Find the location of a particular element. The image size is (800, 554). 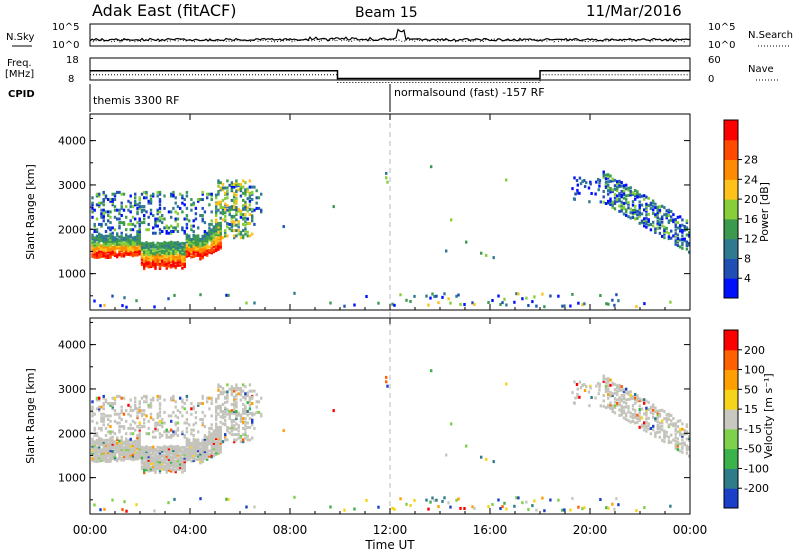

colorbar-tick-label: 12 is located at coordinates (751, 239).